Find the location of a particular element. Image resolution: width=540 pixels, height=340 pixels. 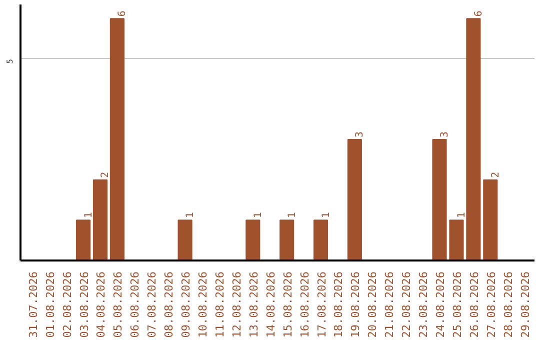

x-tick-label: 21.08.2026 is located at coordinates (389, 304).